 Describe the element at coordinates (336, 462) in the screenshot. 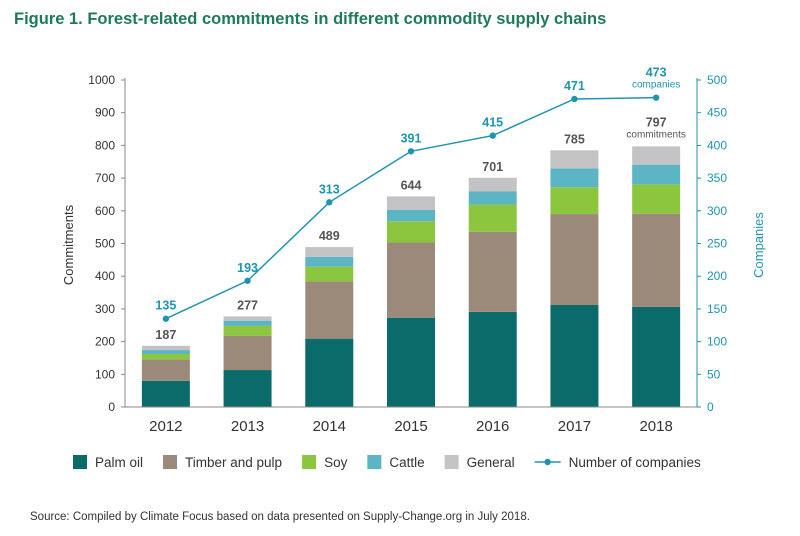

I see `legend-label: Soy` at that location.